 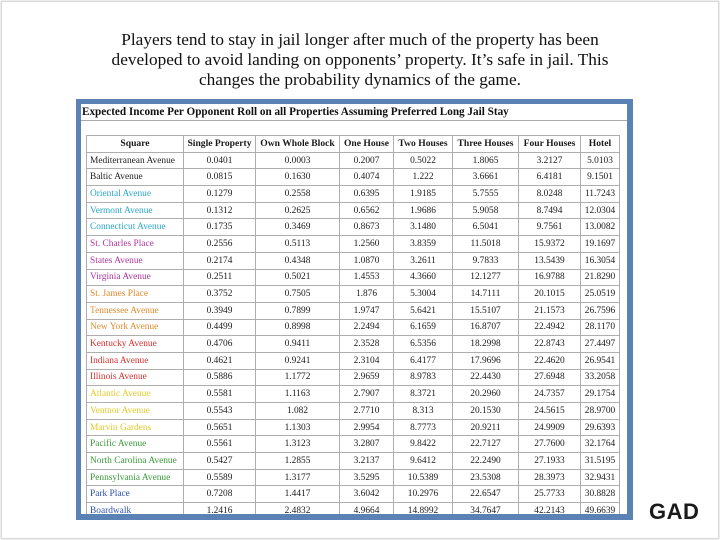 What do you see at coordinates (423, 344) in the screenshot?
I see `value-cell: 6.5356` at bounding box center [423, 344].